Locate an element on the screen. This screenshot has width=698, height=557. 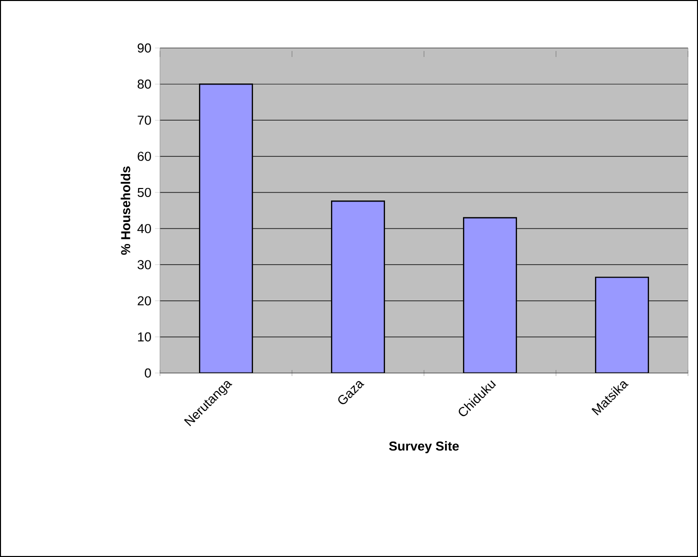
y-tick-label: 50 is located at coordinates (144, 193).